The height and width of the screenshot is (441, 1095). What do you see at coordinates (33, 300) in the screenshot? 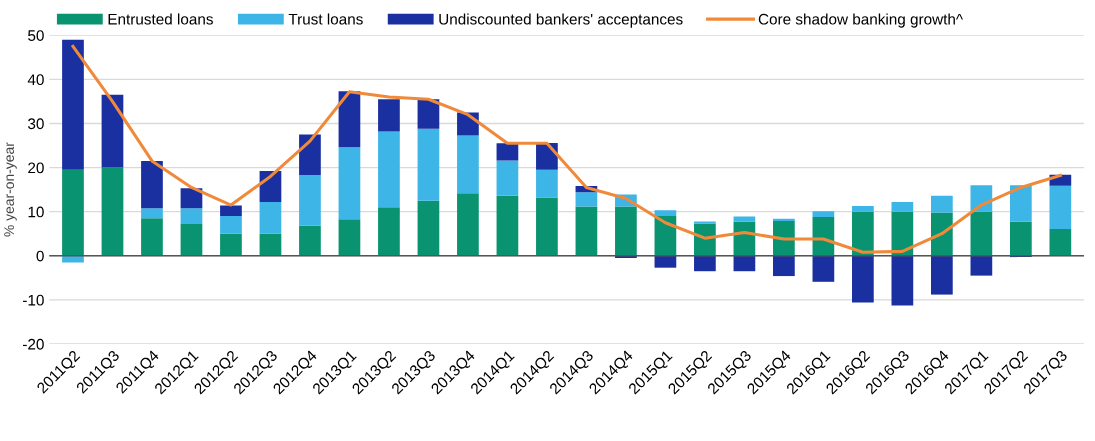
I see `y-tick-label: -10` at bounding box center [33, 300].